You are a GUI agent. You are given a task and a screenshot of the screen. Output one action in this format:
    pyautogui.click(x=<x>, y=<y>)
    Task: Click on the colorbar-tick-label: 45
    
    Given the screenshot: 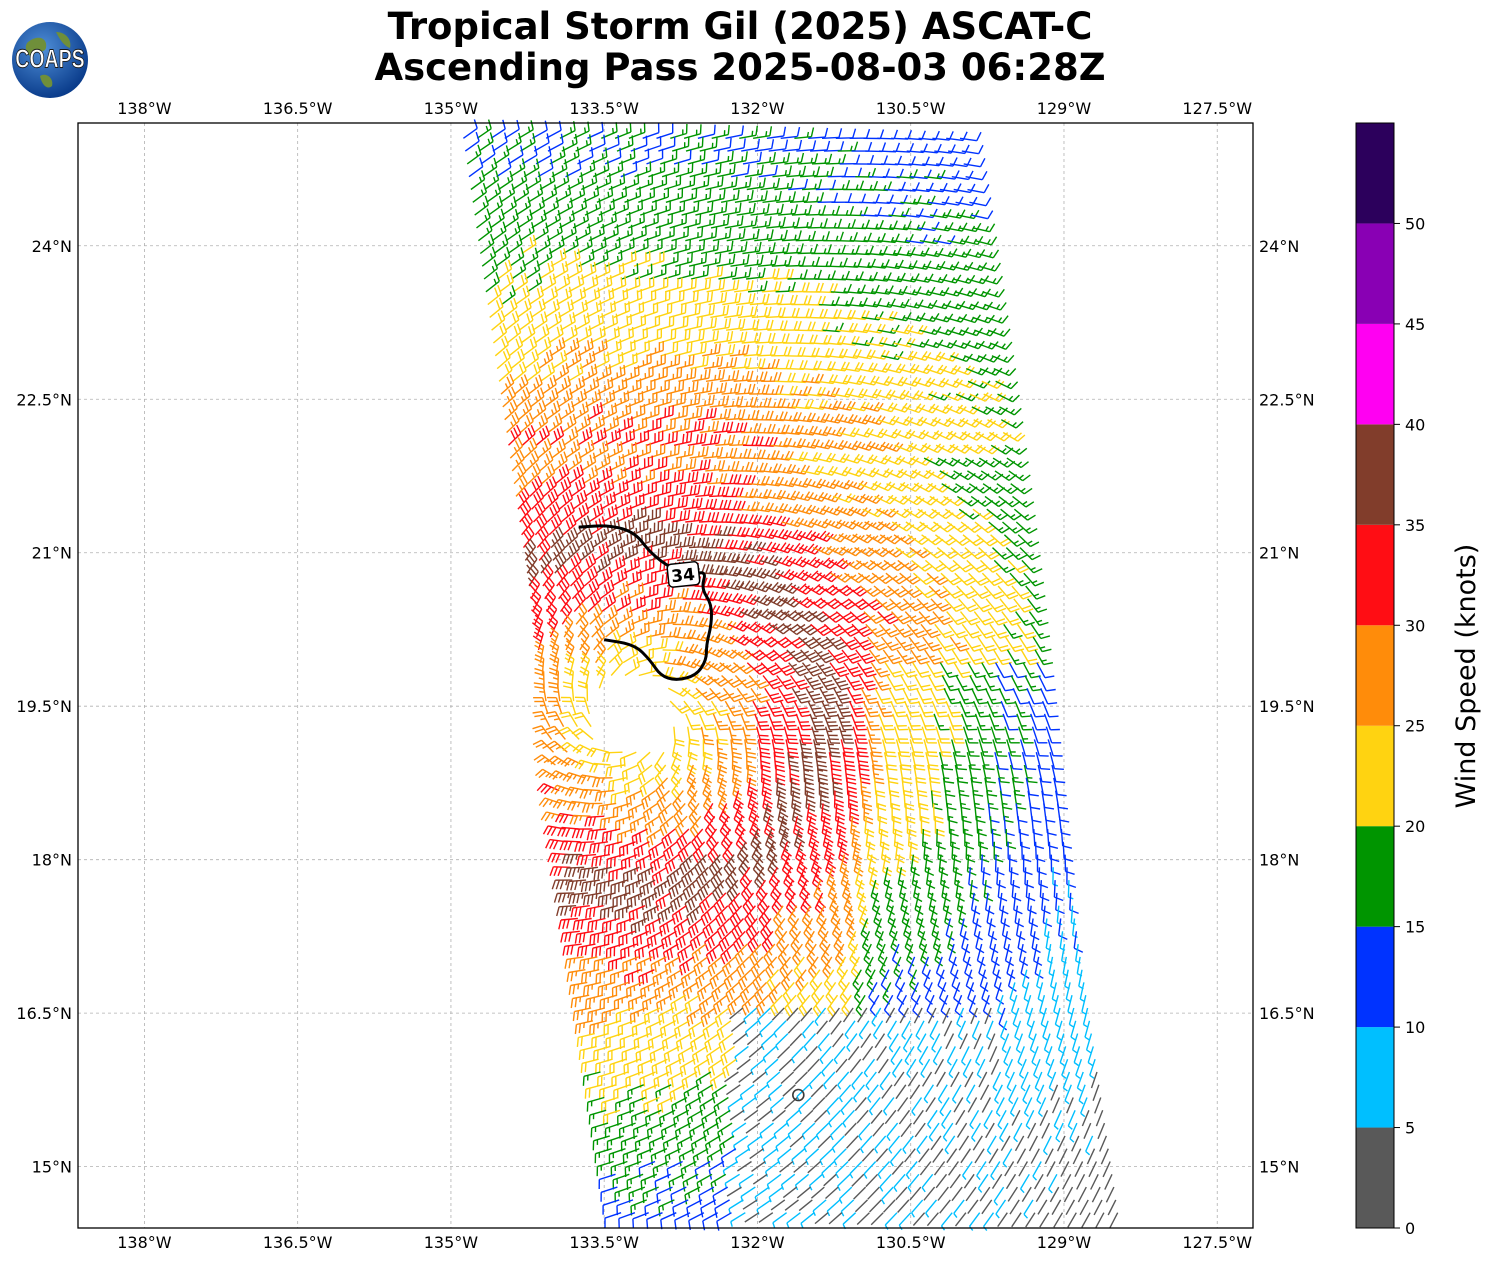 What is the action you would take?
    pyautogui.click(x=1415, y=324)
    